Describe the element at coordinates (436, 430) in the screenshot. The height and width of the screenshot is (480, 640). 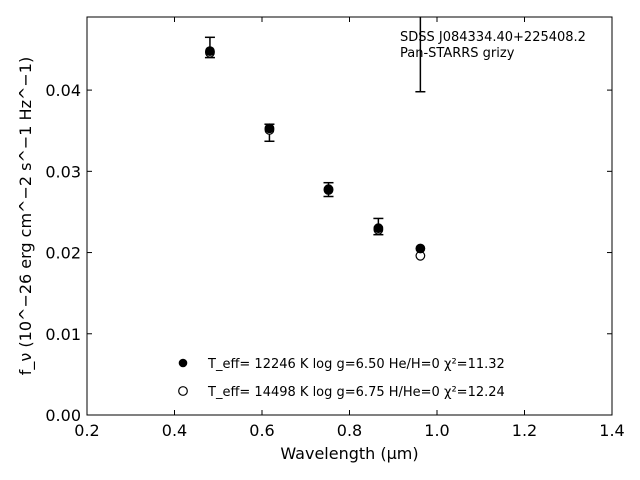
I see `x-tick-label: 1.0` at that location.